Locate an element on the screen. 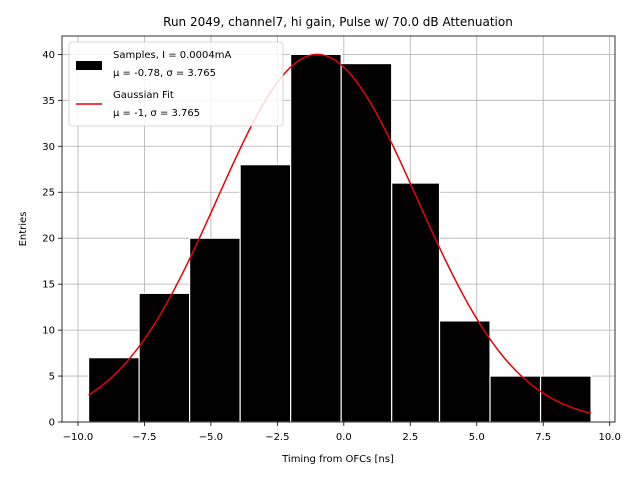 This screenshot has height=480, width=640. y-tick-label: 5 is located at coordinates (52, 377).